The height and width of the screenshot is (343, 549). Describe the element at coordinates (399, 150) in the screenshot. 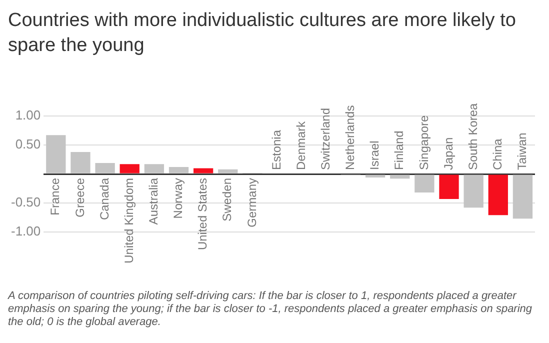

I see `x-tick-label: Finland` at that location.